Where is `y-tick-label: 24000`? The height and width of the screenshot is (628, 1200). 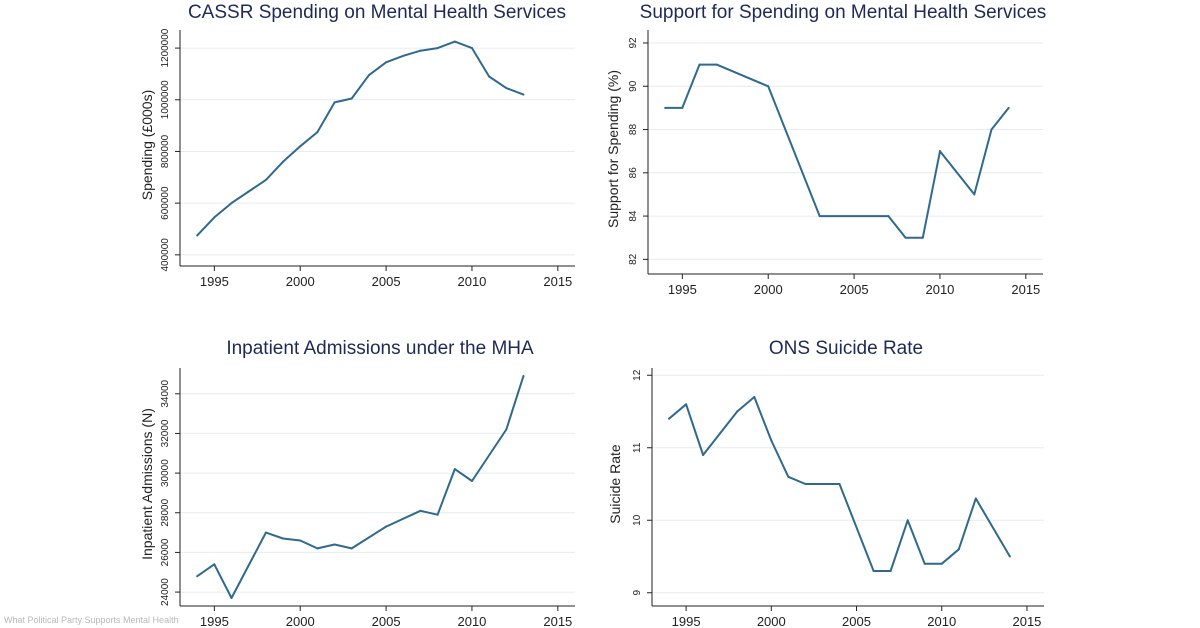 y-tick-label: 24000 is located at coordinates (165, 592).